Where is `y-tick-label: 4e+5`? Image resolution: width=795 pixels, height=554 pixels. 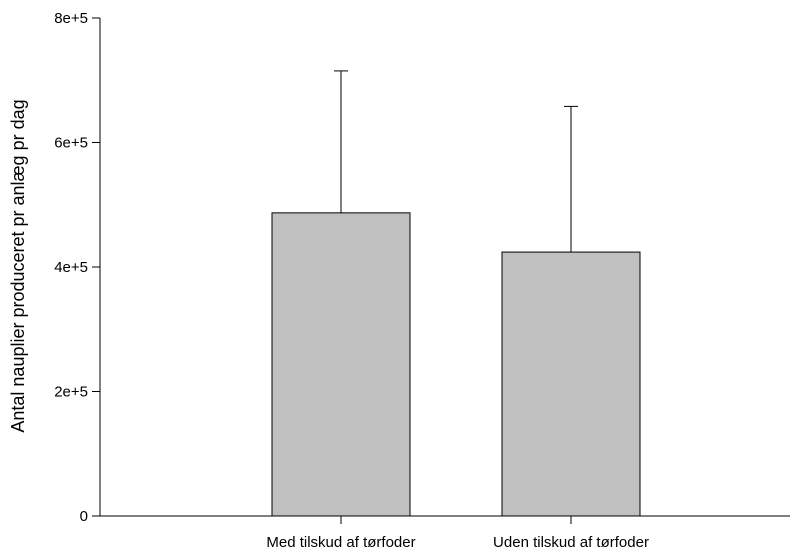 y-tick-label: 4e+5 is located at coordinates (71, 267).